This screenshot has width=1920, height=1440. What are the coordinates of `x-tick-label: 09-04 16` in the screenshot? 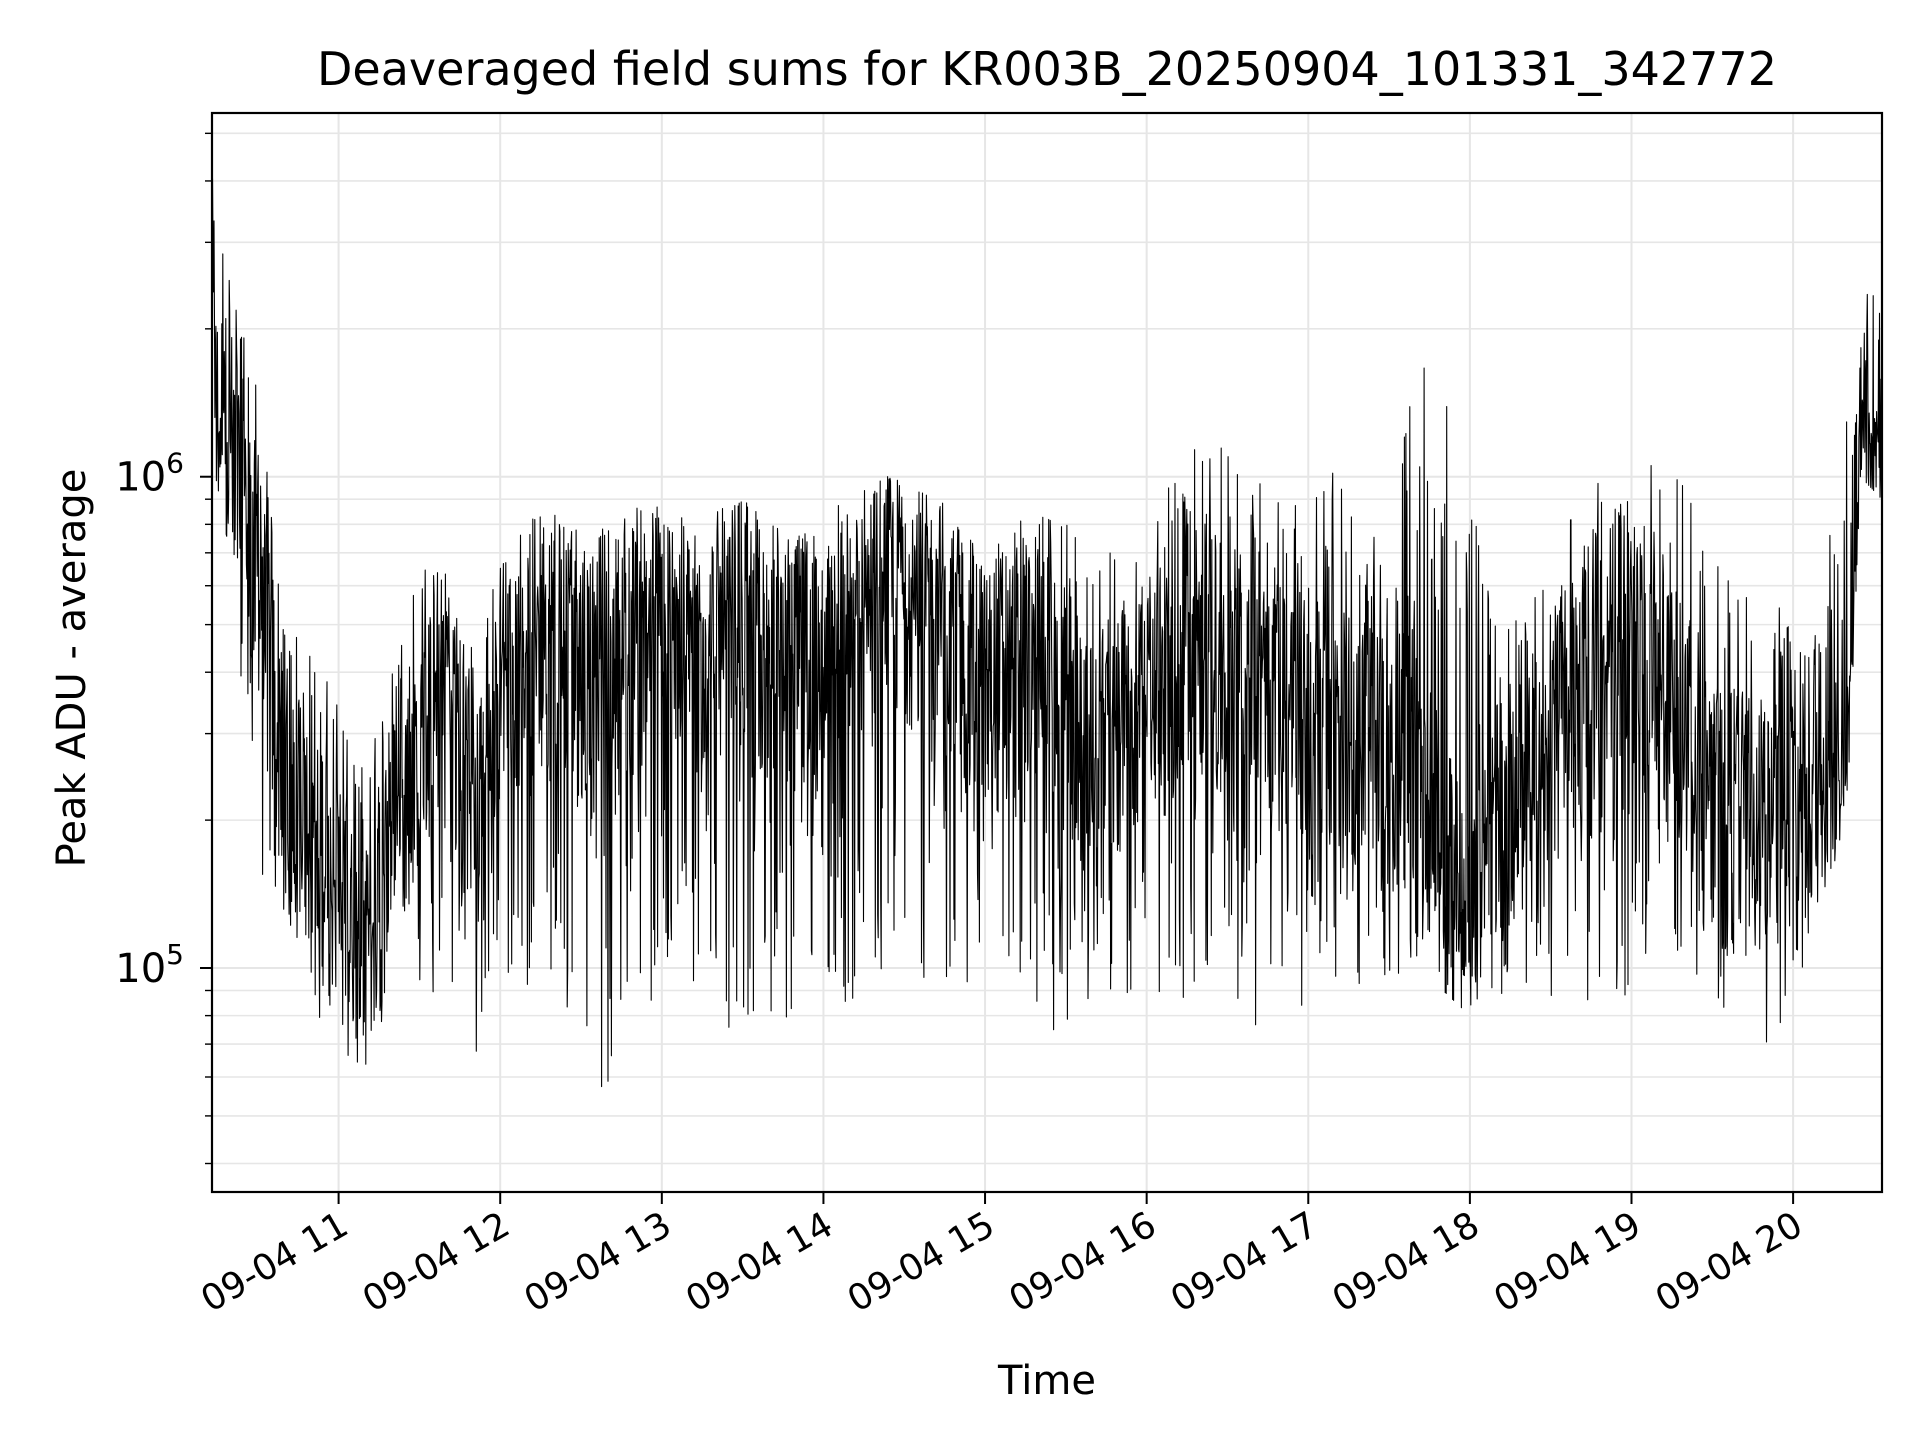 It's located at (1082, 1262).